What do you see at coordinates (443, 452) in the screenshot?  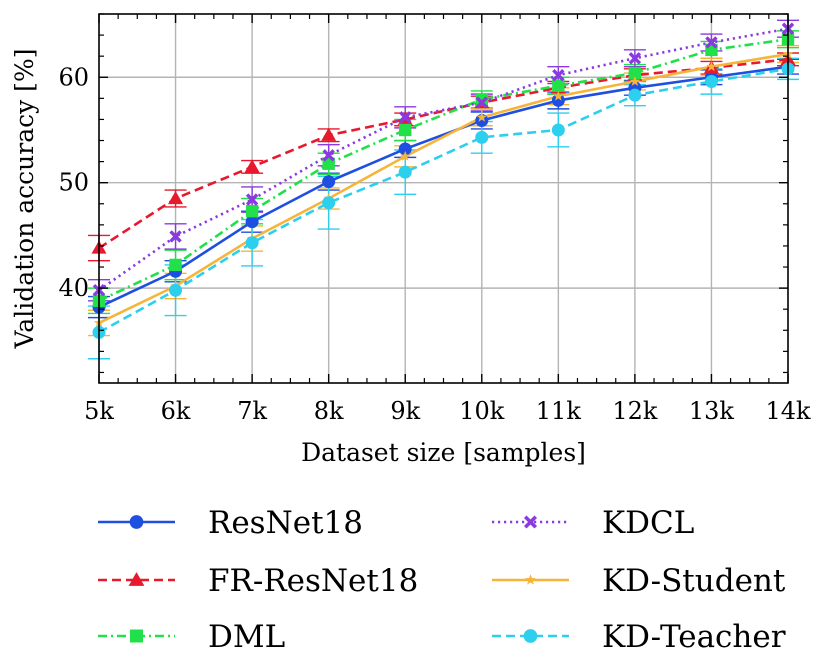 I see `x-axis-title: Dataset size [samples]` at bounding box center [443, 452].